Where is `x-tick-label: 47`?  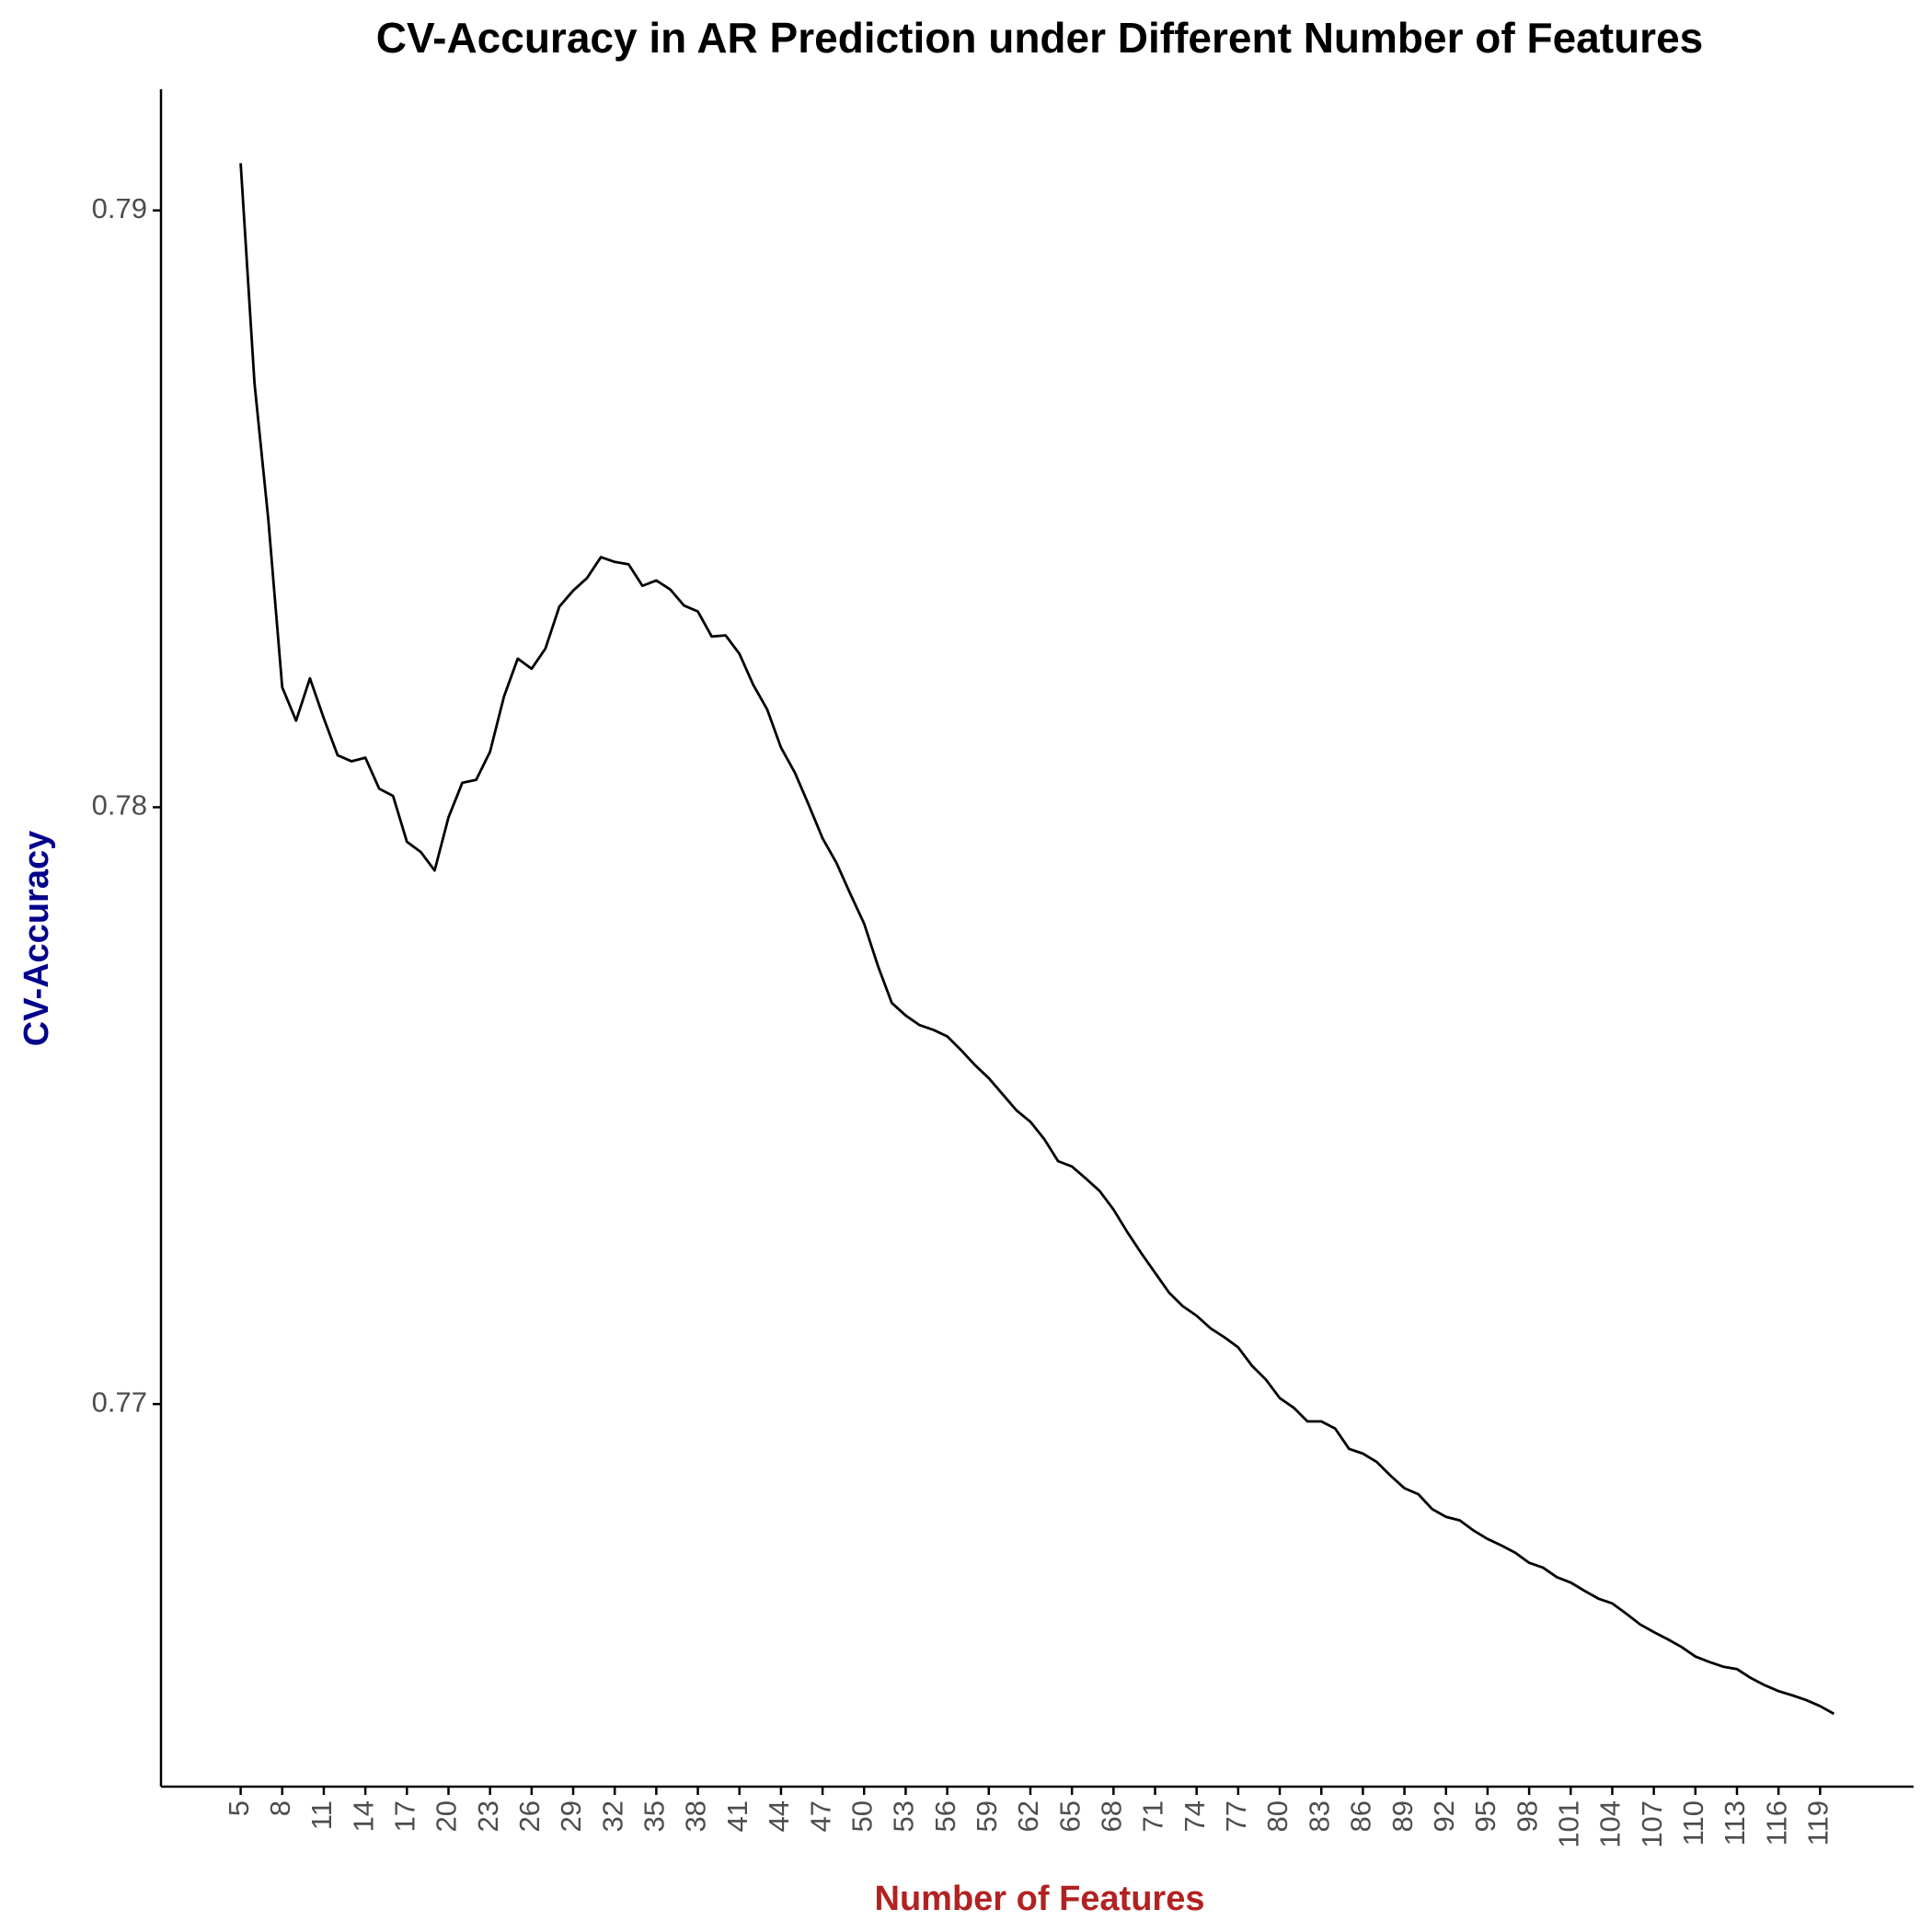 x-tick-label: 47 is located at coordinates (820, 1816).